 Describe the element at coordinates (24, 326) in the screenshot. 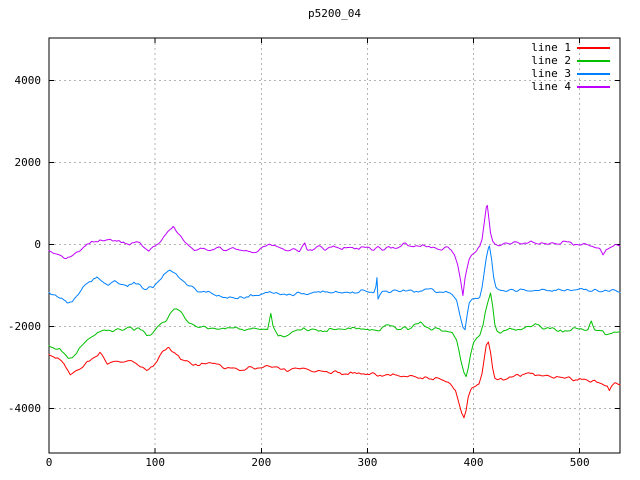

I see `y-tick-label: -2000` at that location.